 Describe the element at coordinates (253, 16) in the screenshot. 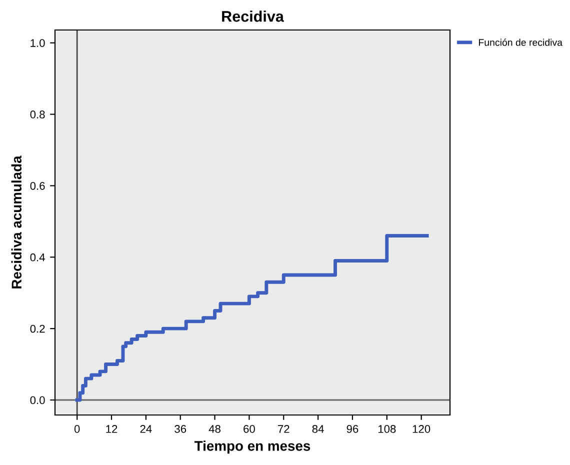

I see `chart-title: Recidiva` at that location.